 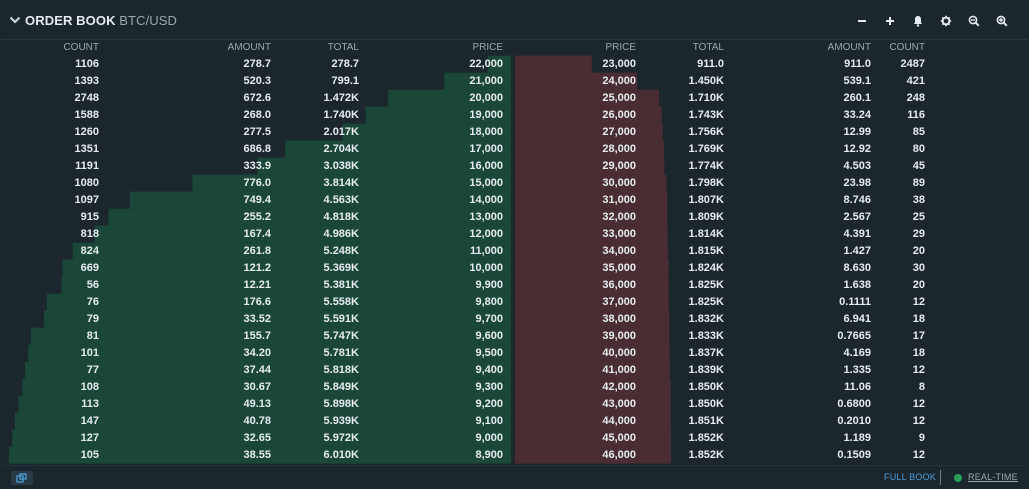 I want to click on bid-row: 147 40.78 5.939K 9,100, so click(x=260, y=421).